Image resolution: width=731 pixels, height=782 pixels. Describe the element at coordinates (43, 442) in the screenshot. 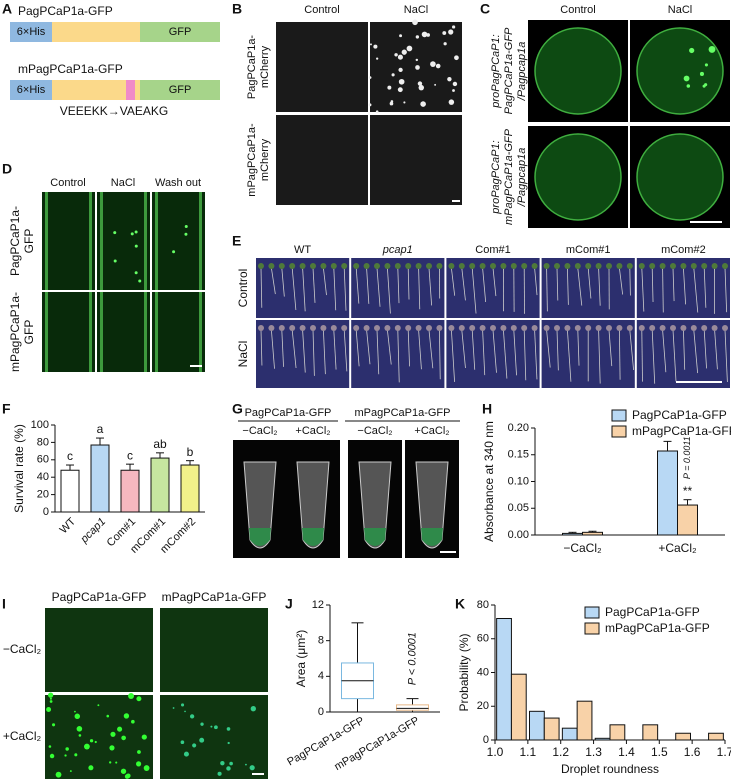

I see `y-tick-label: 80` at that location.